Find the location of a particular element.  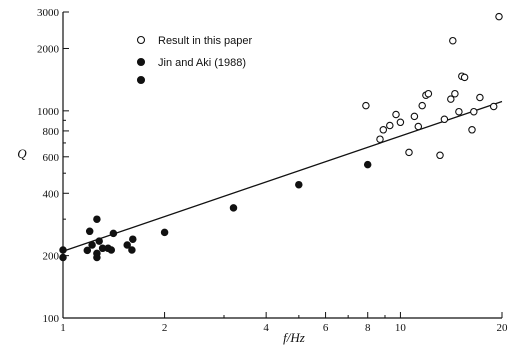

legend-marker-filled-extra is located at coordinates (141, 80).